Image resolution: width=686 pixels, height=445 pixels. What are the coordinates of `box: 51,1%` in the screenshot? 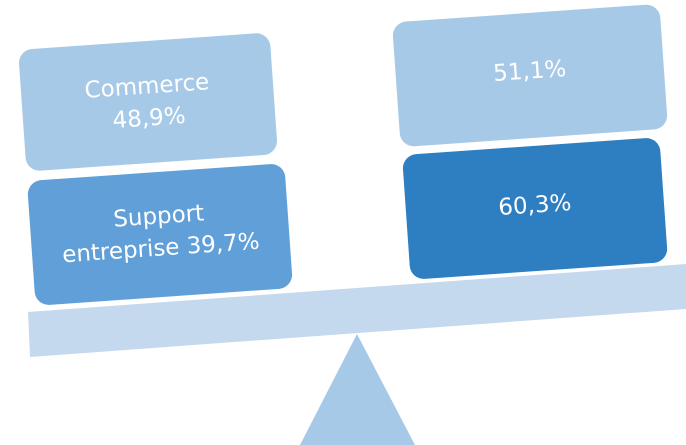 It's located at (530, 75).